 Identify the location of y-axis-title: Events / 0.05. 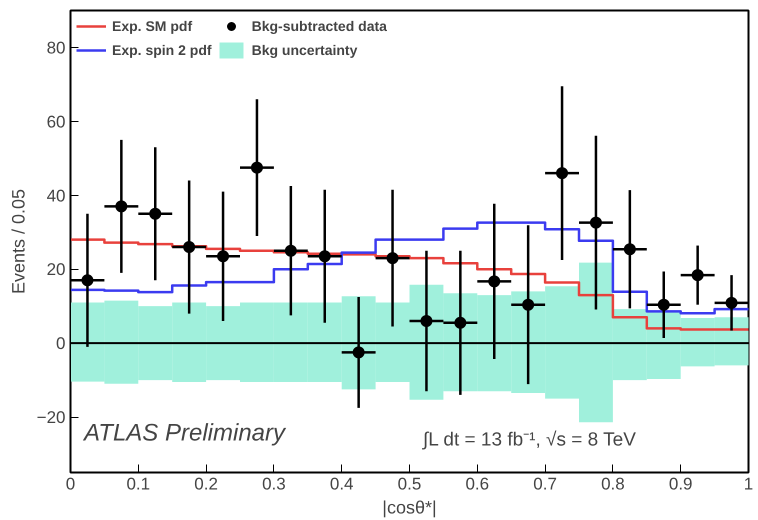
(18, 241).